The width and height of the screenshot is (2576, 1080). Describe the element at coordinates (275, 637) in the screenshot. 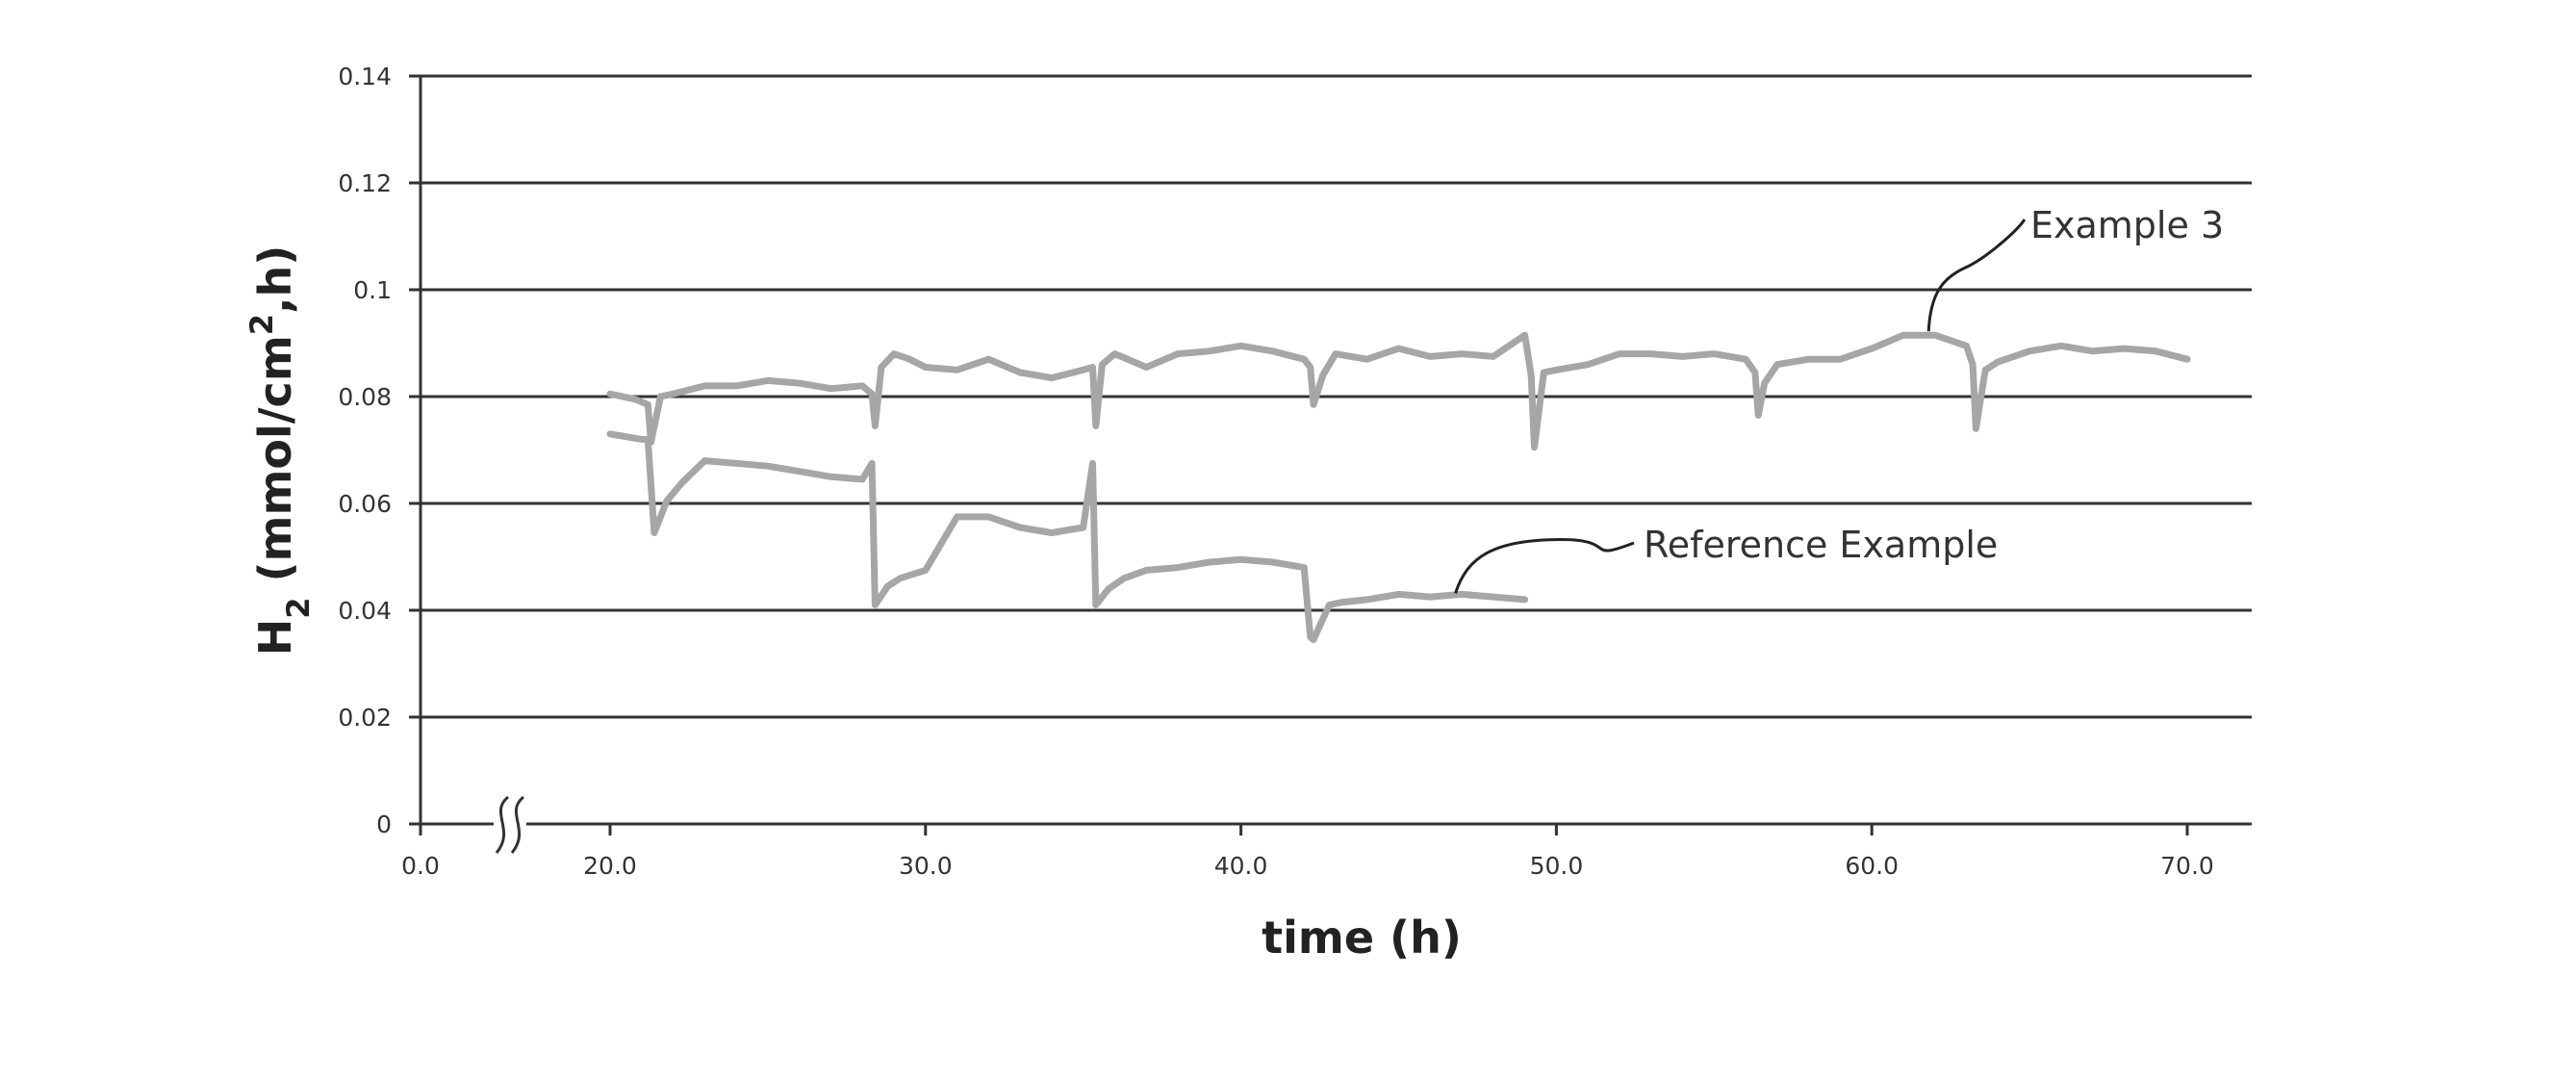

I see `y-axis-title-main: H` at that location.